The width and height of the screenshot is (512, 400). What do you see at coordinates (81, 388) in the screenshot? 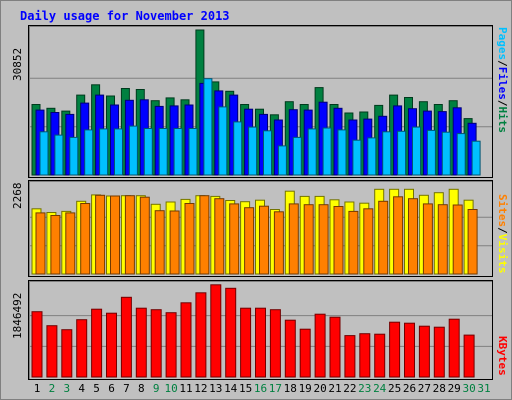
I see `day-label-4: 4` at bounding box center [81, 388].